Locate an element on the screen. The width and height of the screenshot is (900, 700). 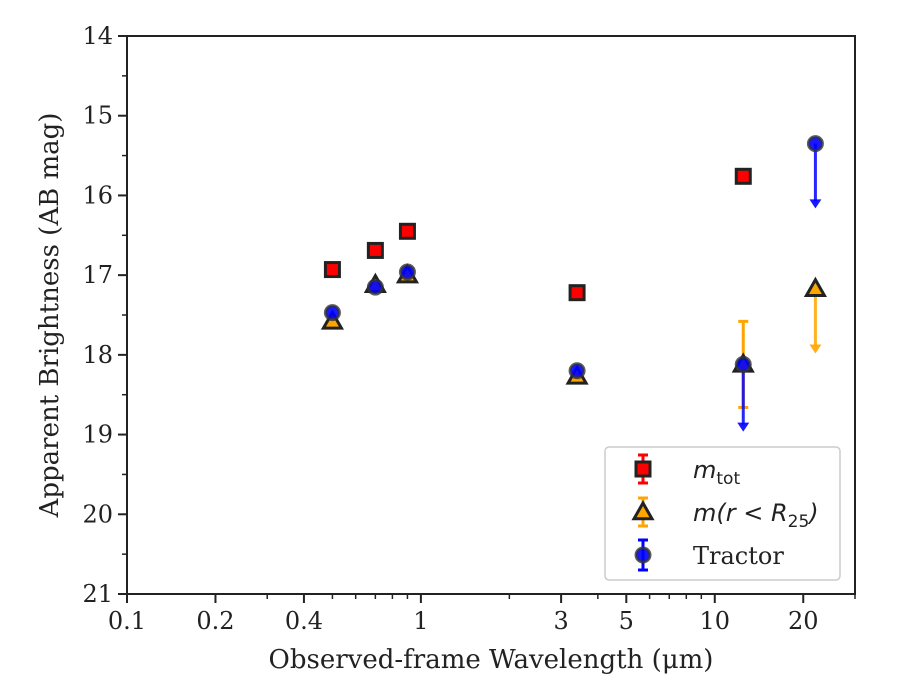
x-tick-label: 3 is located at coordinates (560, 621).